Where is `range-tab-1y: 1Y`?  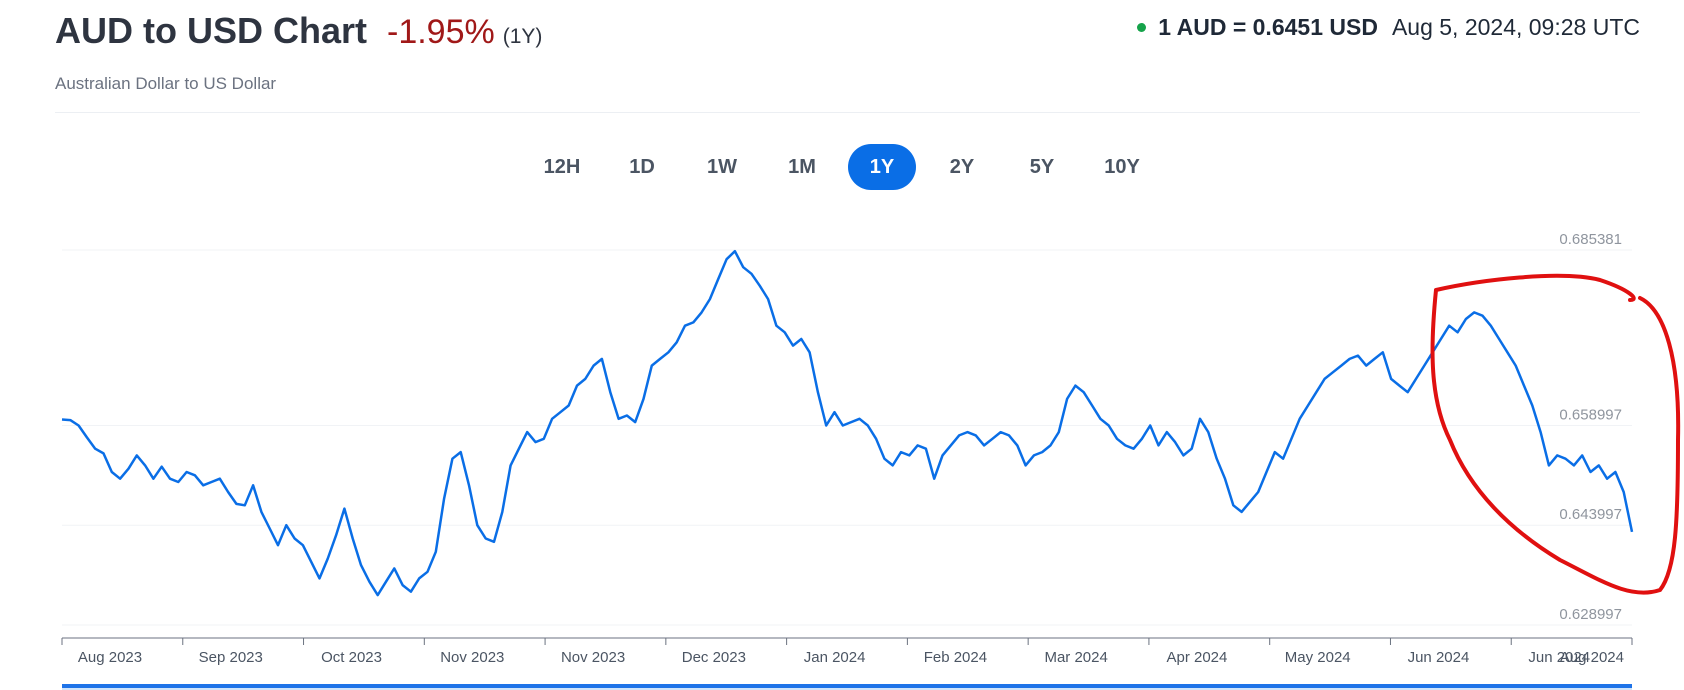
range-tab-1y: 1Y is located at coordinates (882, 167).